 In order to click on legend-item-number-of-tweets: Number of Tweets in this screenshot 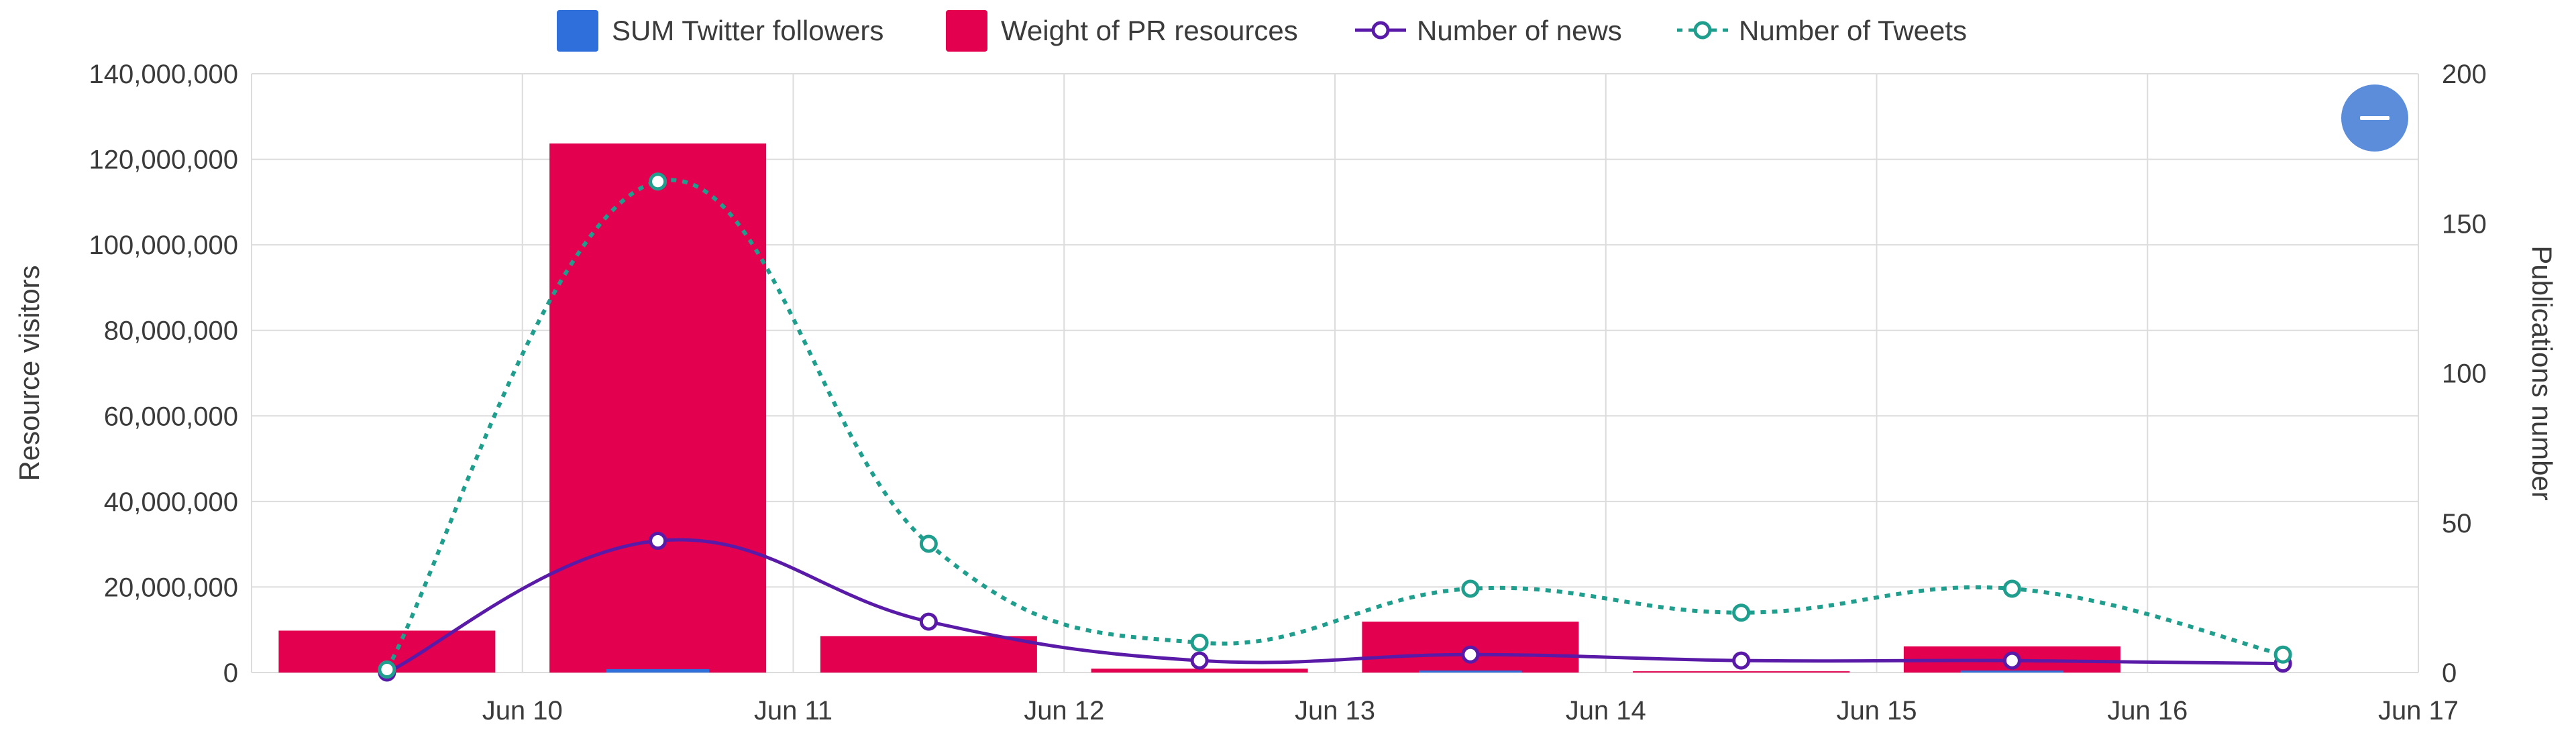, I will do `click(1822, 30)`.